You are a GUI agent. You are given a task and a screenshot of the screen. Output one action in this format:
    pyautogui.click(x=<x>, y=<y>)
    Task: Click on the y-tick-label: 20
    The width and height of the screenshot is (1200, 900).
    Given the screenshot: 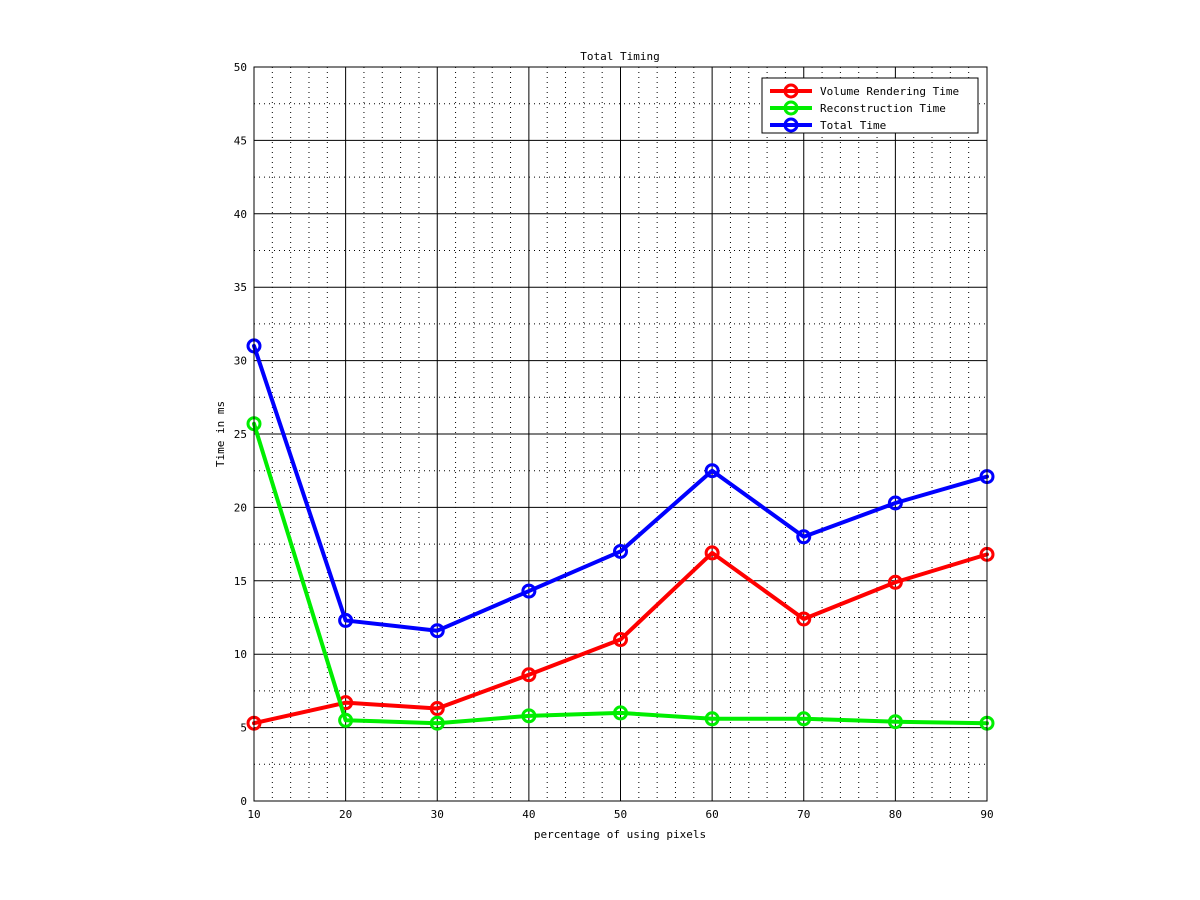 What is the action you would take?
    pyautogui.click(x=240, y=507)
    